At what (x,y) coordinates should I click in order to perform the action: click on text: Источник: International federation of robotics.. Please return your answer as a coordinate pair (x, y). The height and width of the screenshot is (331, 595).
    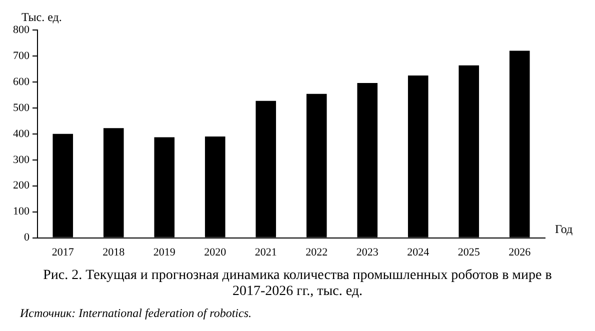
    Looking at the image, I should click on (136, 313).